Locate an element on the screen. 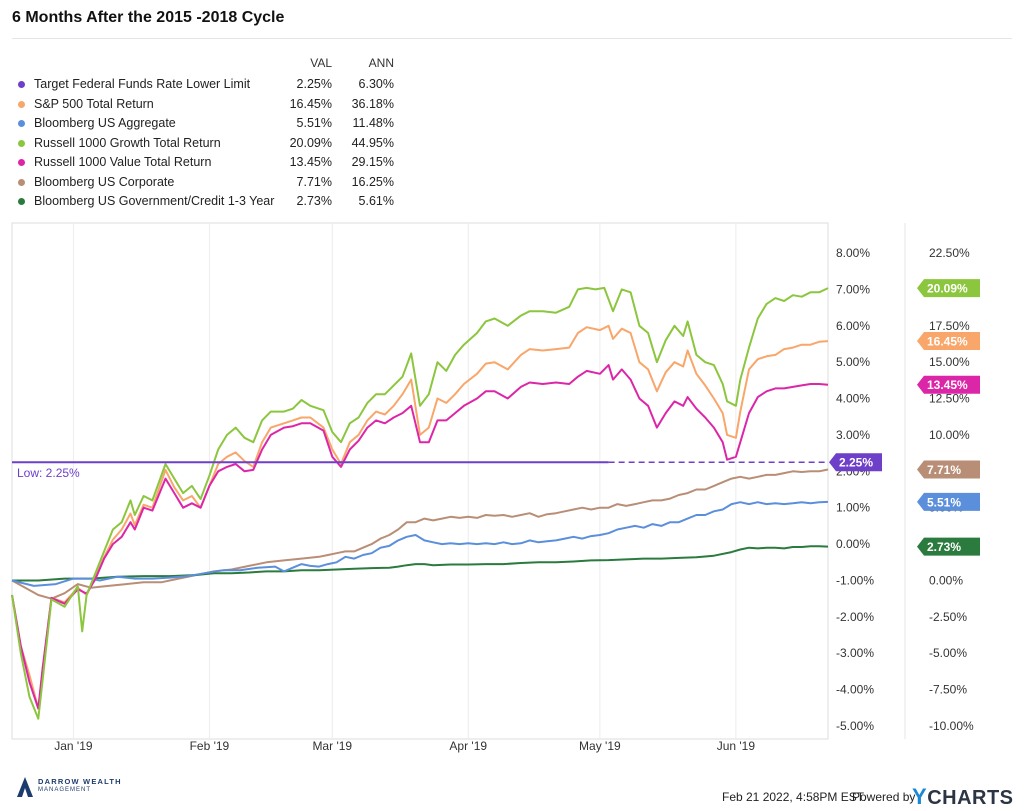  legend-series-ann: 11.48% is located at coordinates (373, 123).